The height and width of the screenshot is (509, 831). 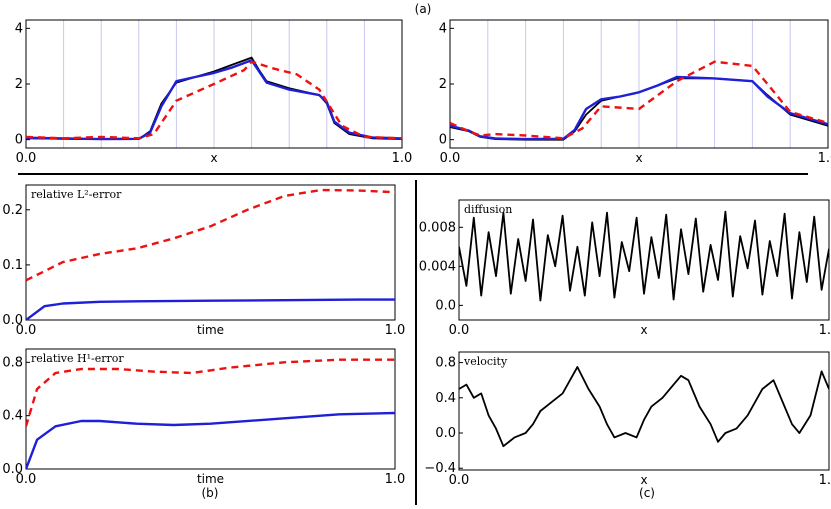 I want to click on y-tick-label: 0.1, so click(x=12, y=265).